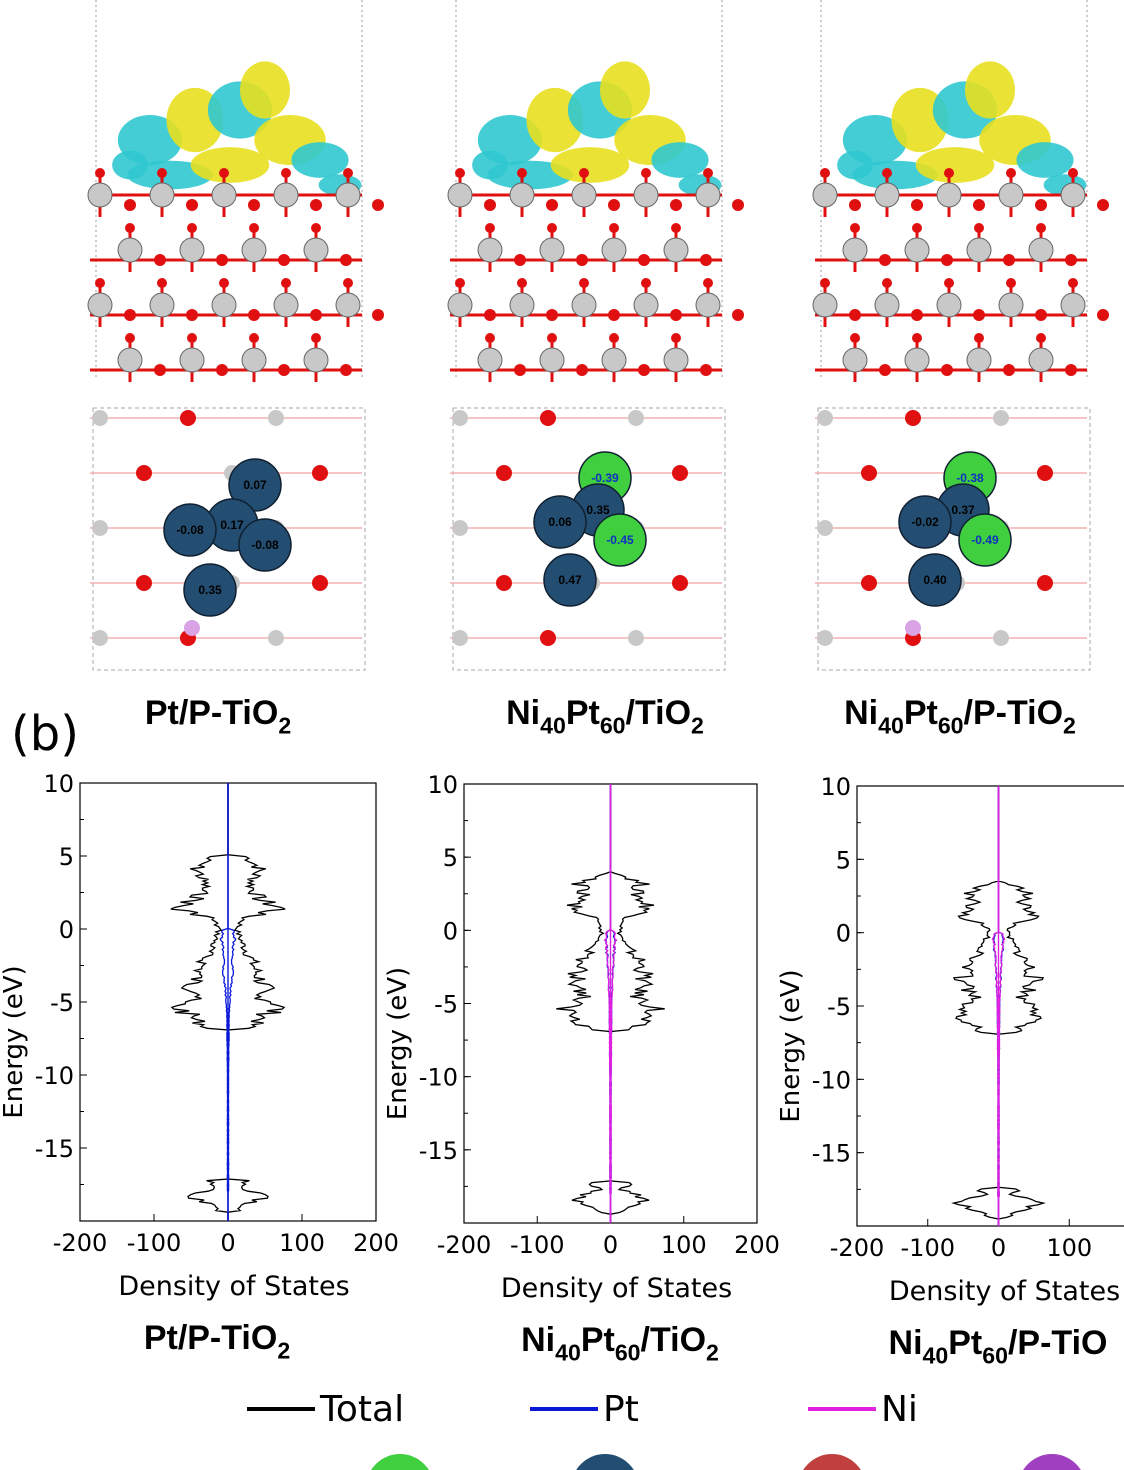  Describe the element at coordinates (791, 1045) in the screenshot. I see `y-axis-label: Energy (eV)` at that location.